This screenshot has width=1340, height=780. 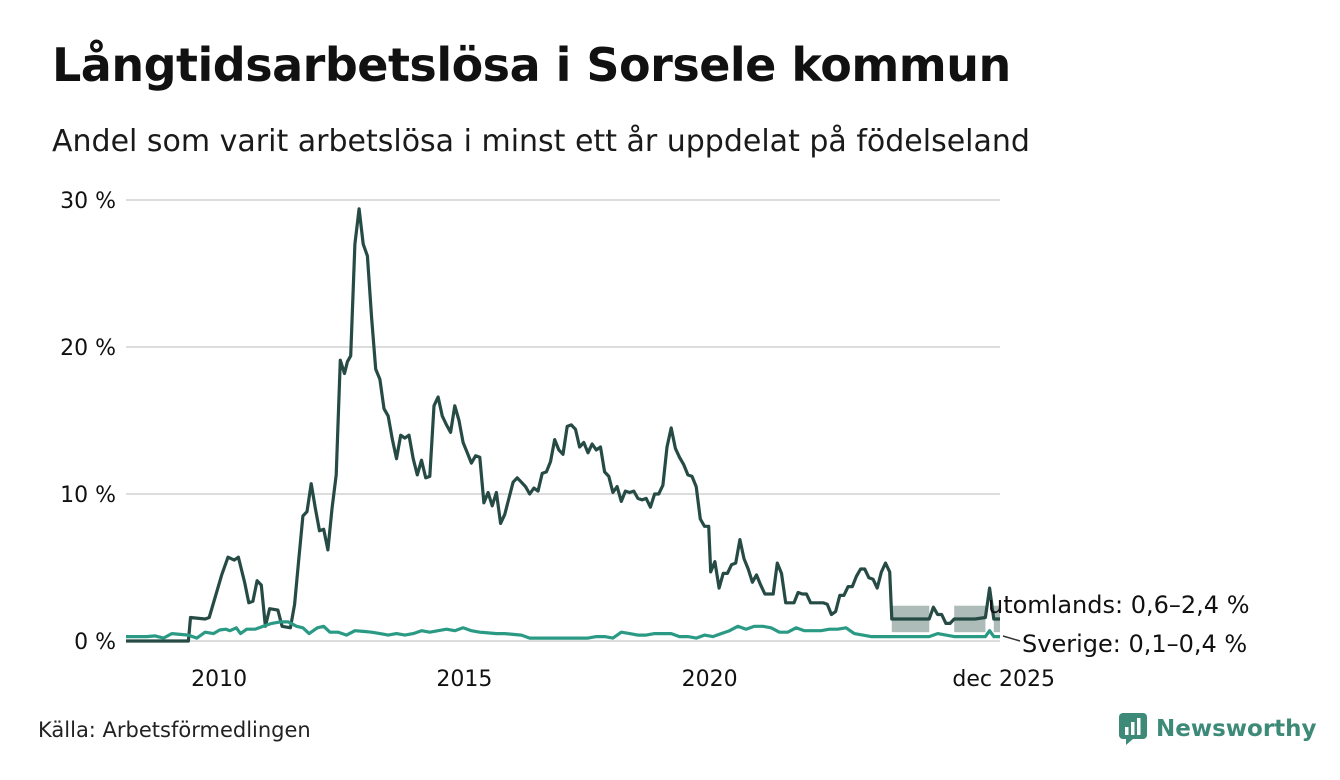 I want to click on x-tick-label-2010: 2010, so click(x=219, y=679).